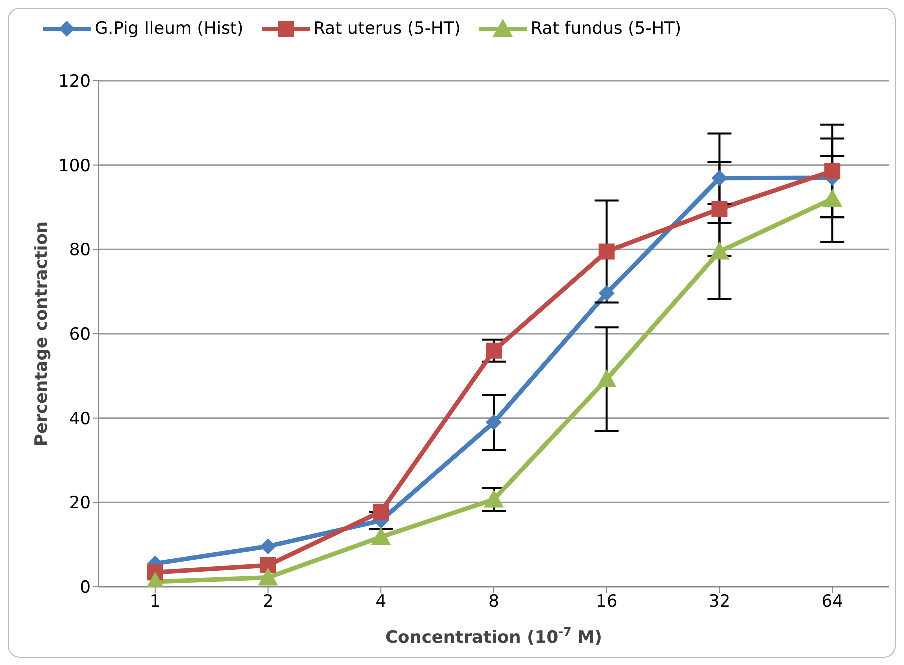 The width and height of the screenshot is (904, 665). What do you see at coordinates (833, 602) in the screenshot?
I see `x-tick-label: 64` at bounding box center [833, 602].